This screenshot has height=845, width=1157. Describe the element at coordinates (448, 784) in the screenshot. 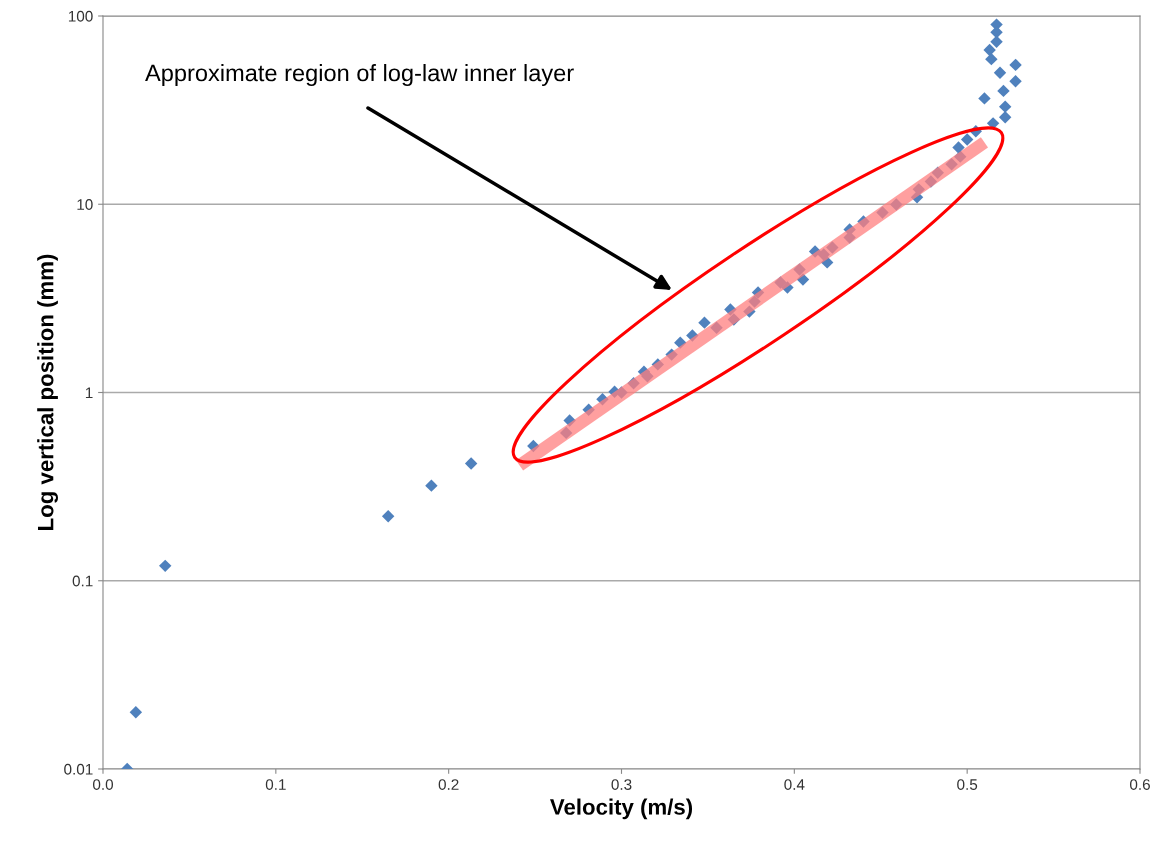

I see `x-tick-label: 0.2` at that location.